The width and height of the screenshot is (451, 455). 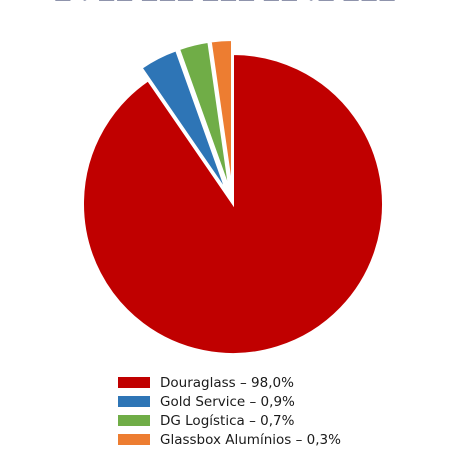 I want to click on legend-item: DG Logística – 0,7%, so click(x=229, y=420).